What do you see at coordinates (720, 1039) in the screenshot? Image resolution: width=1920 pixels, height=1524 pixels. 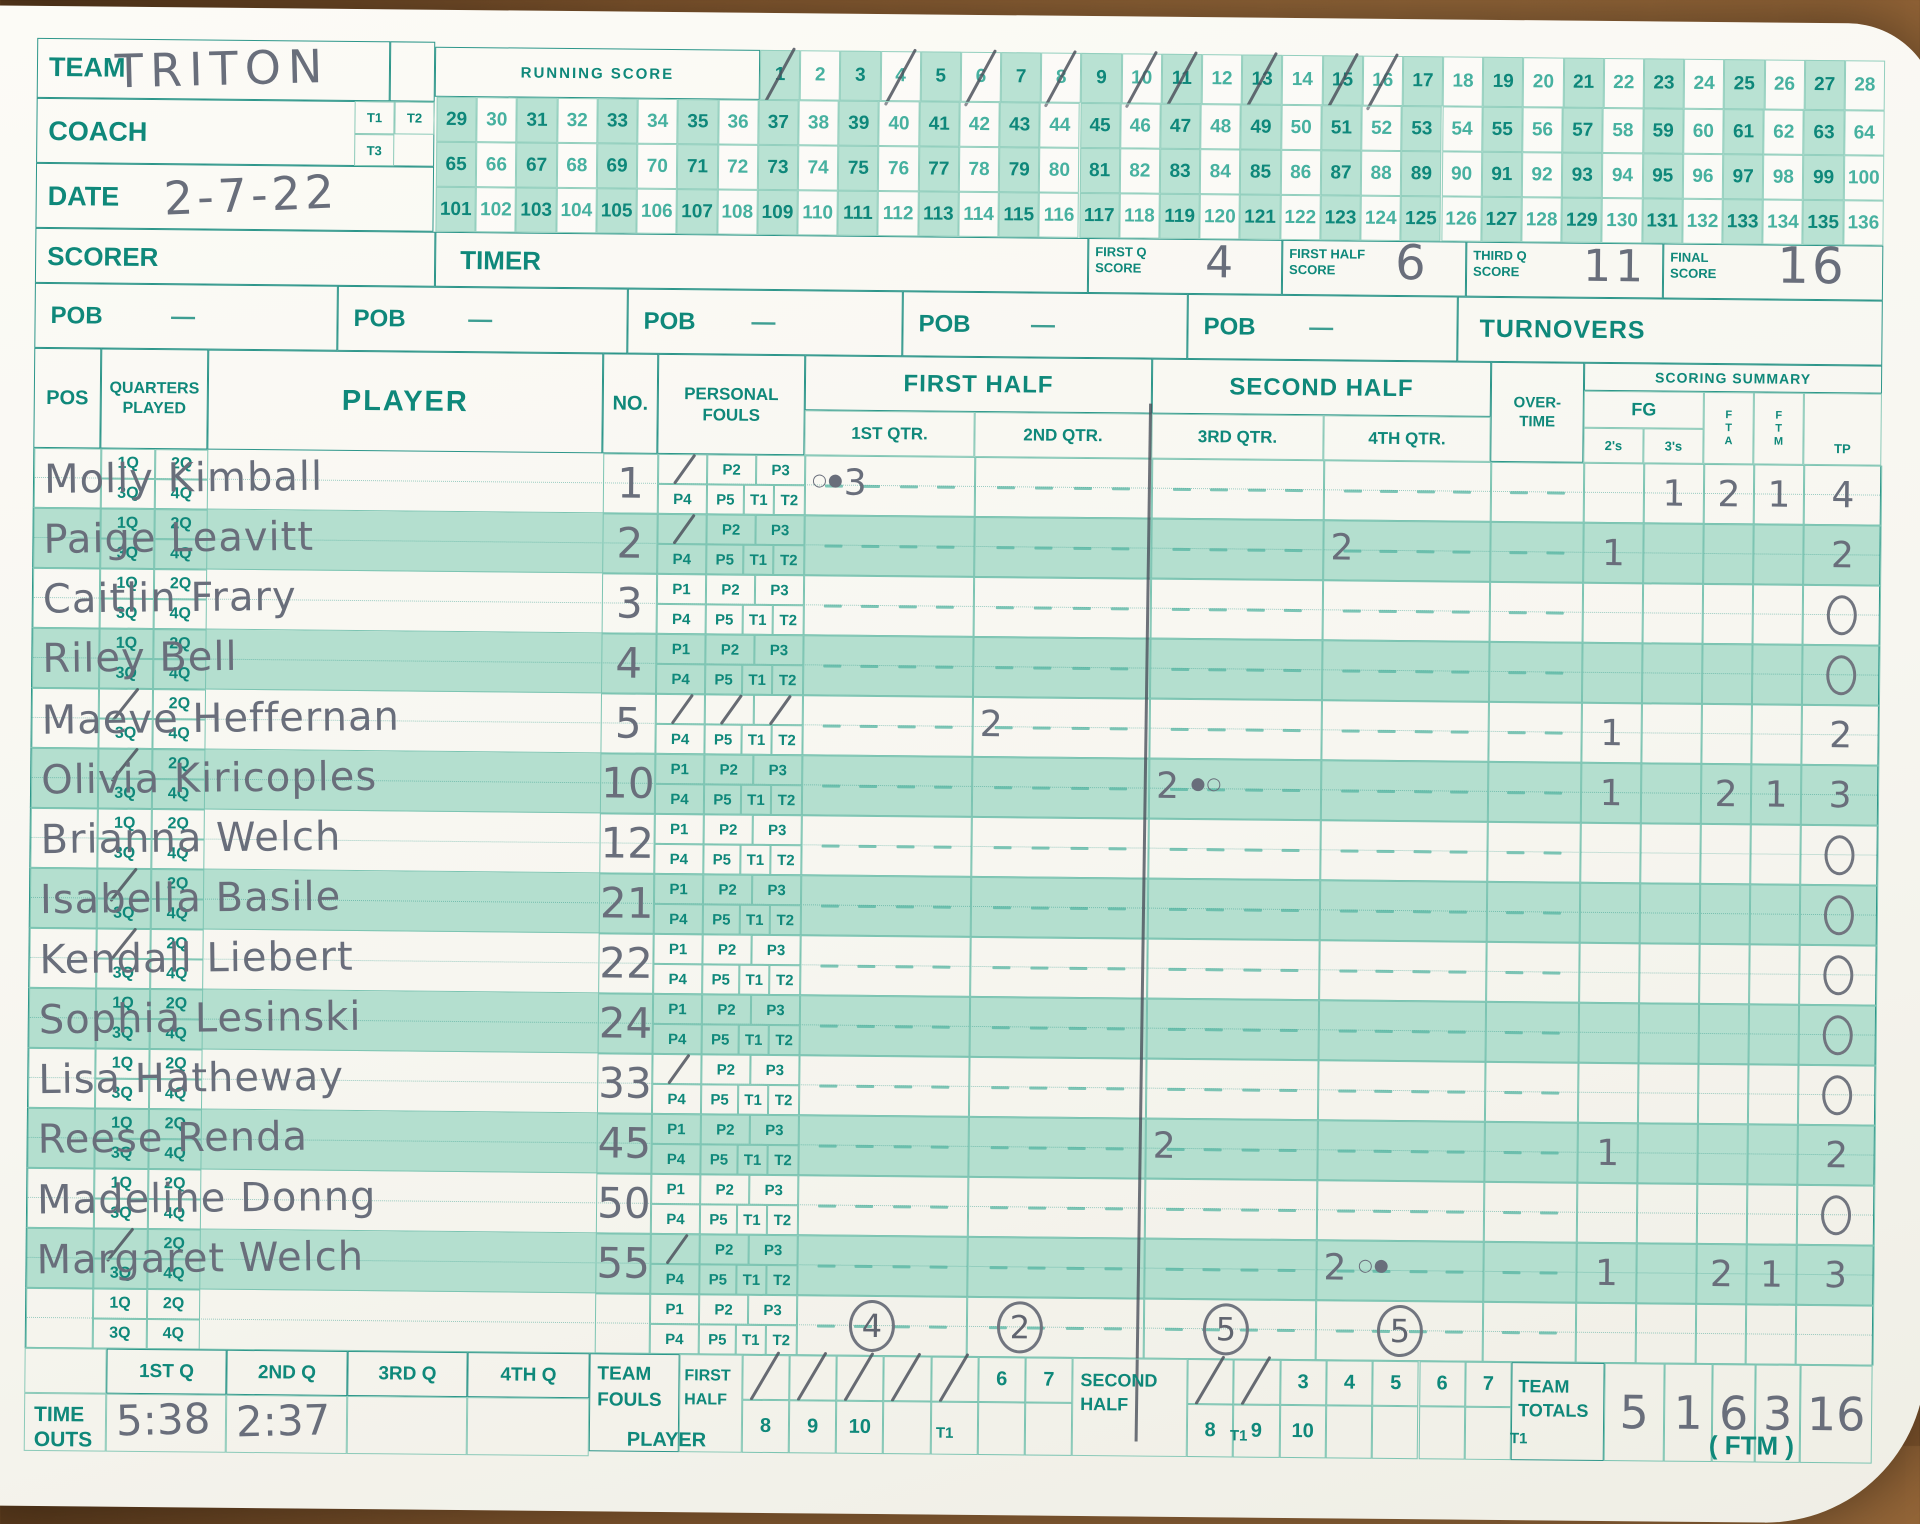 I see `personal-foul-cell: P5` at bounding box center [720, 1039].